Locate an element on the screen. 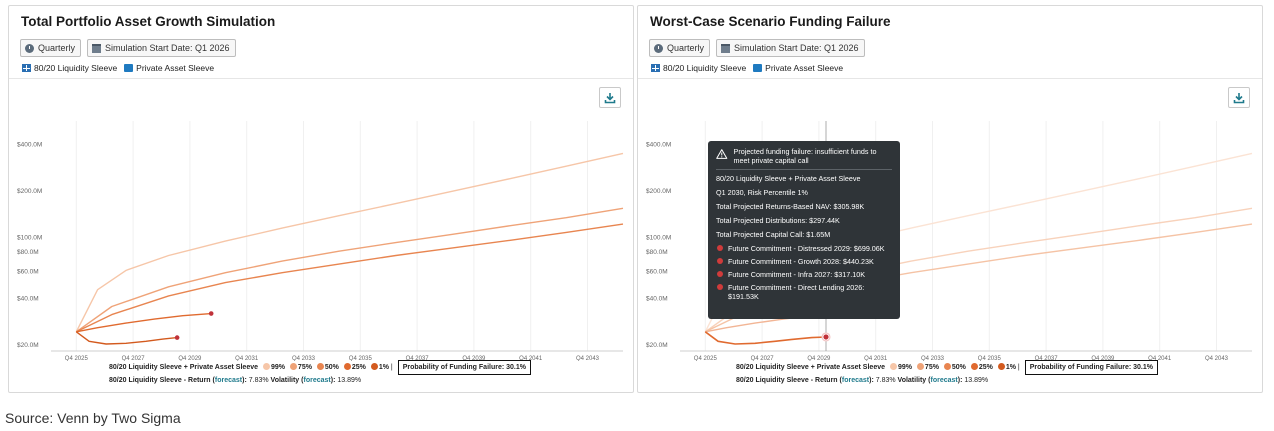 The width and height of the screenshot is (1274, 431). legend-pct: 99% is located at coordinates (277, 367).